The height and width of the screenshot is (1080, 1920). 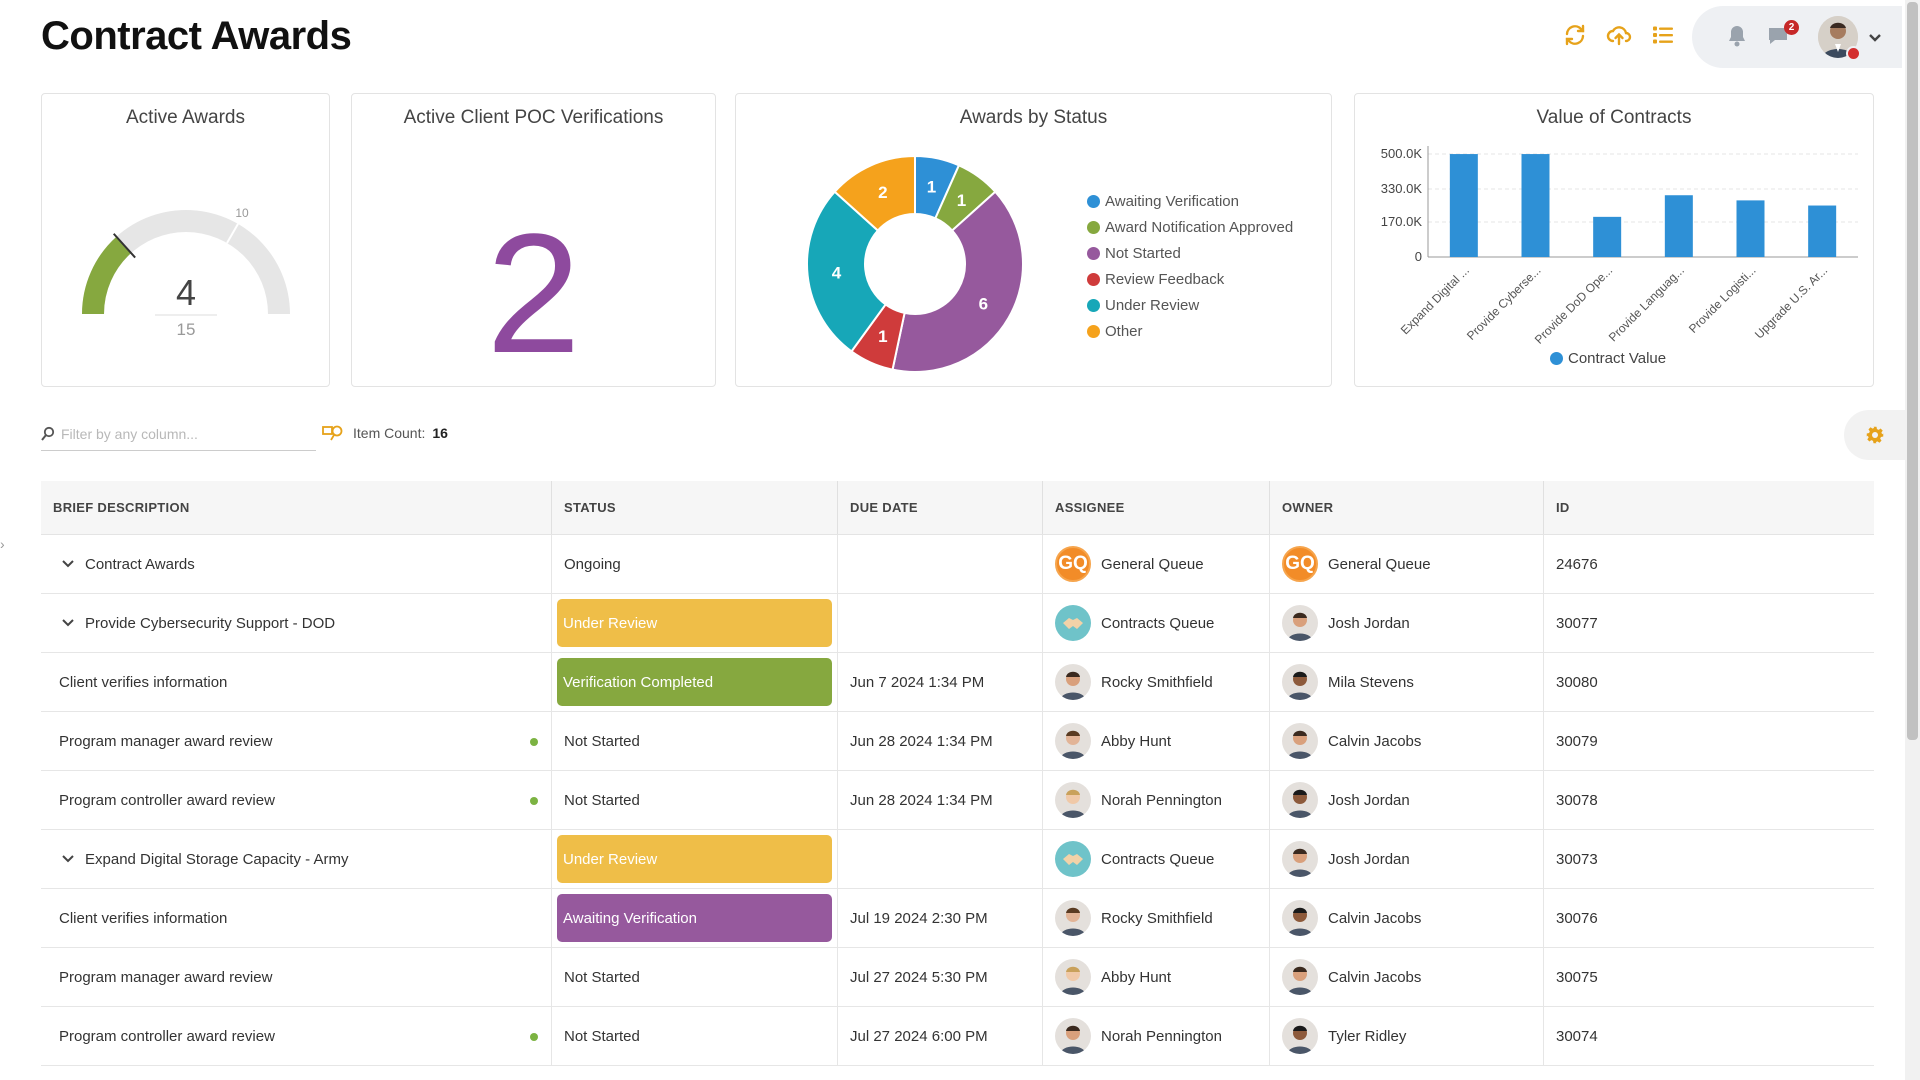 What do you see at coordinates (695, 682) in the screenshot?
I see `status-cell: Verification Completed` at bounding box center [695, 682].